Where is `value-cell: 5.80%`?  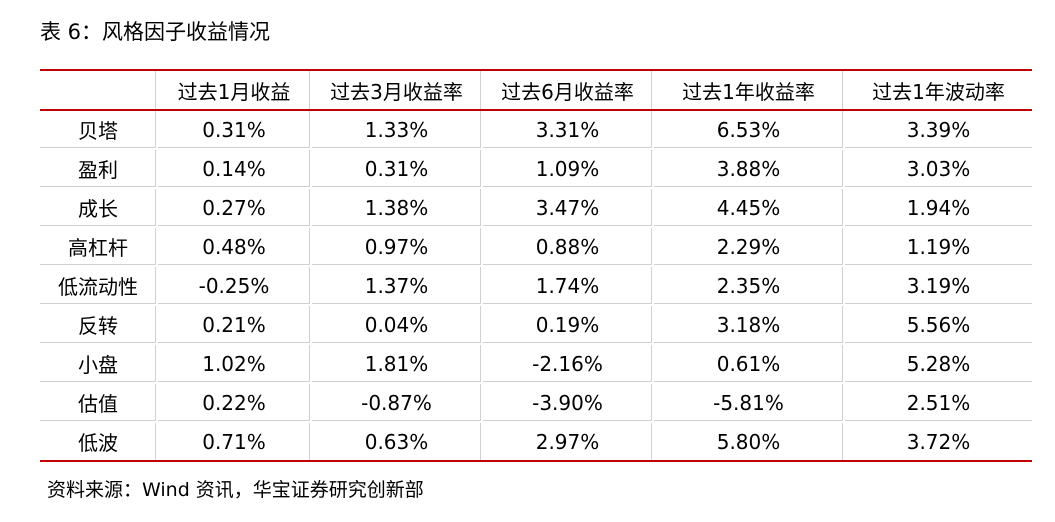 value-cell: 5.80% is located at coordinates (749, 441).